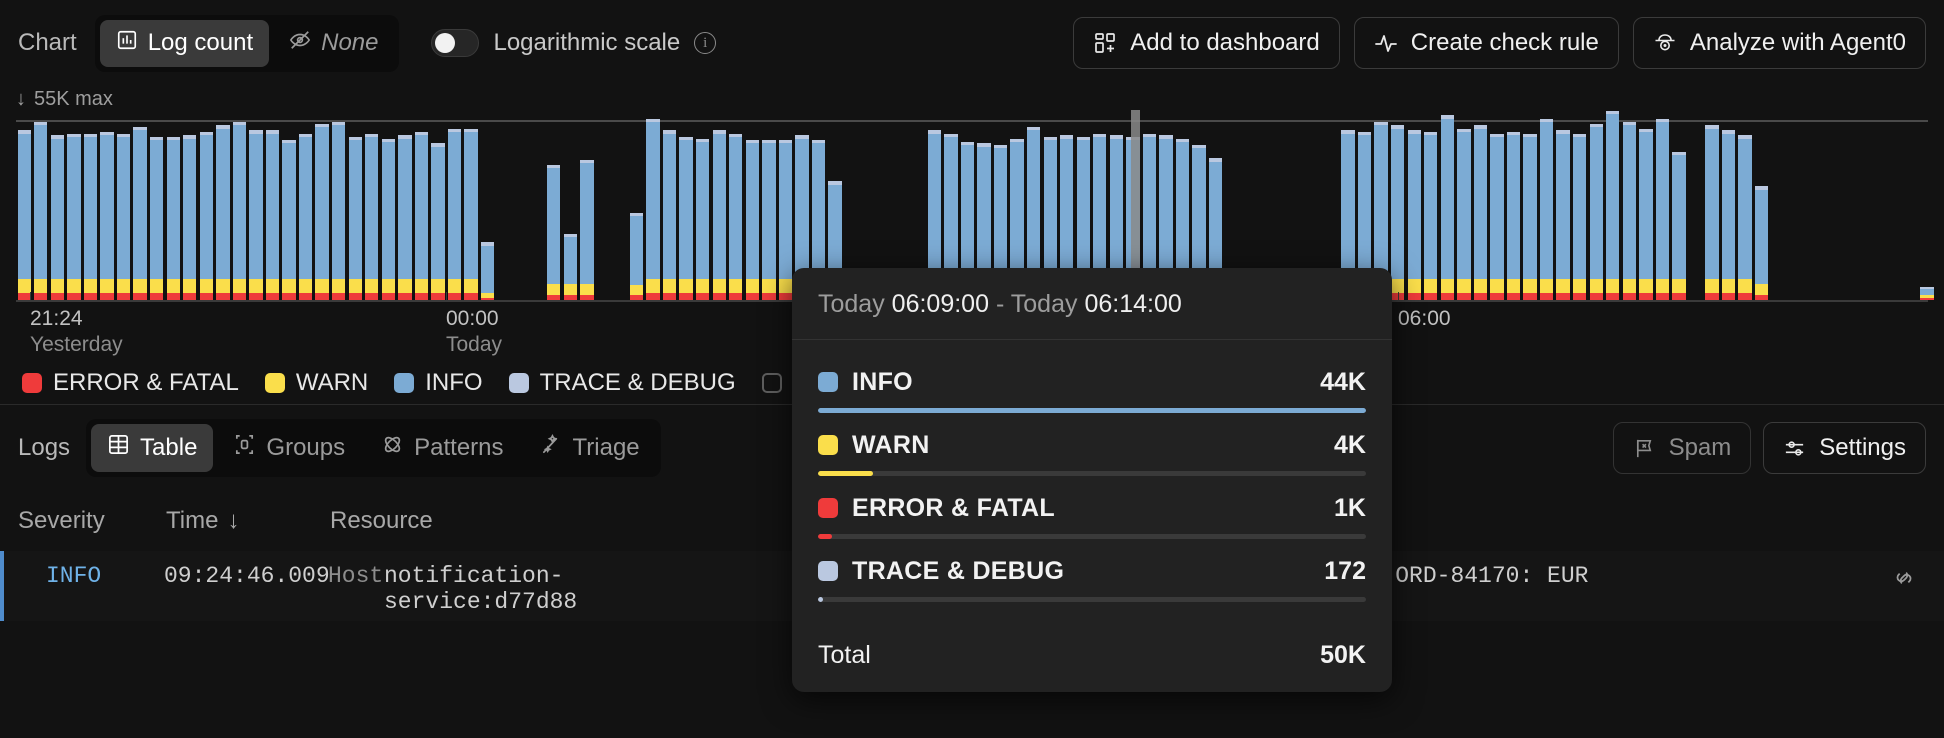 The image size is (1944, 738). What do you see at coordinates (1779, 43) in the screenshot?
I see `analyze-with-agent-button: Analyze with Agent0` at bounding box center [1779, 43].